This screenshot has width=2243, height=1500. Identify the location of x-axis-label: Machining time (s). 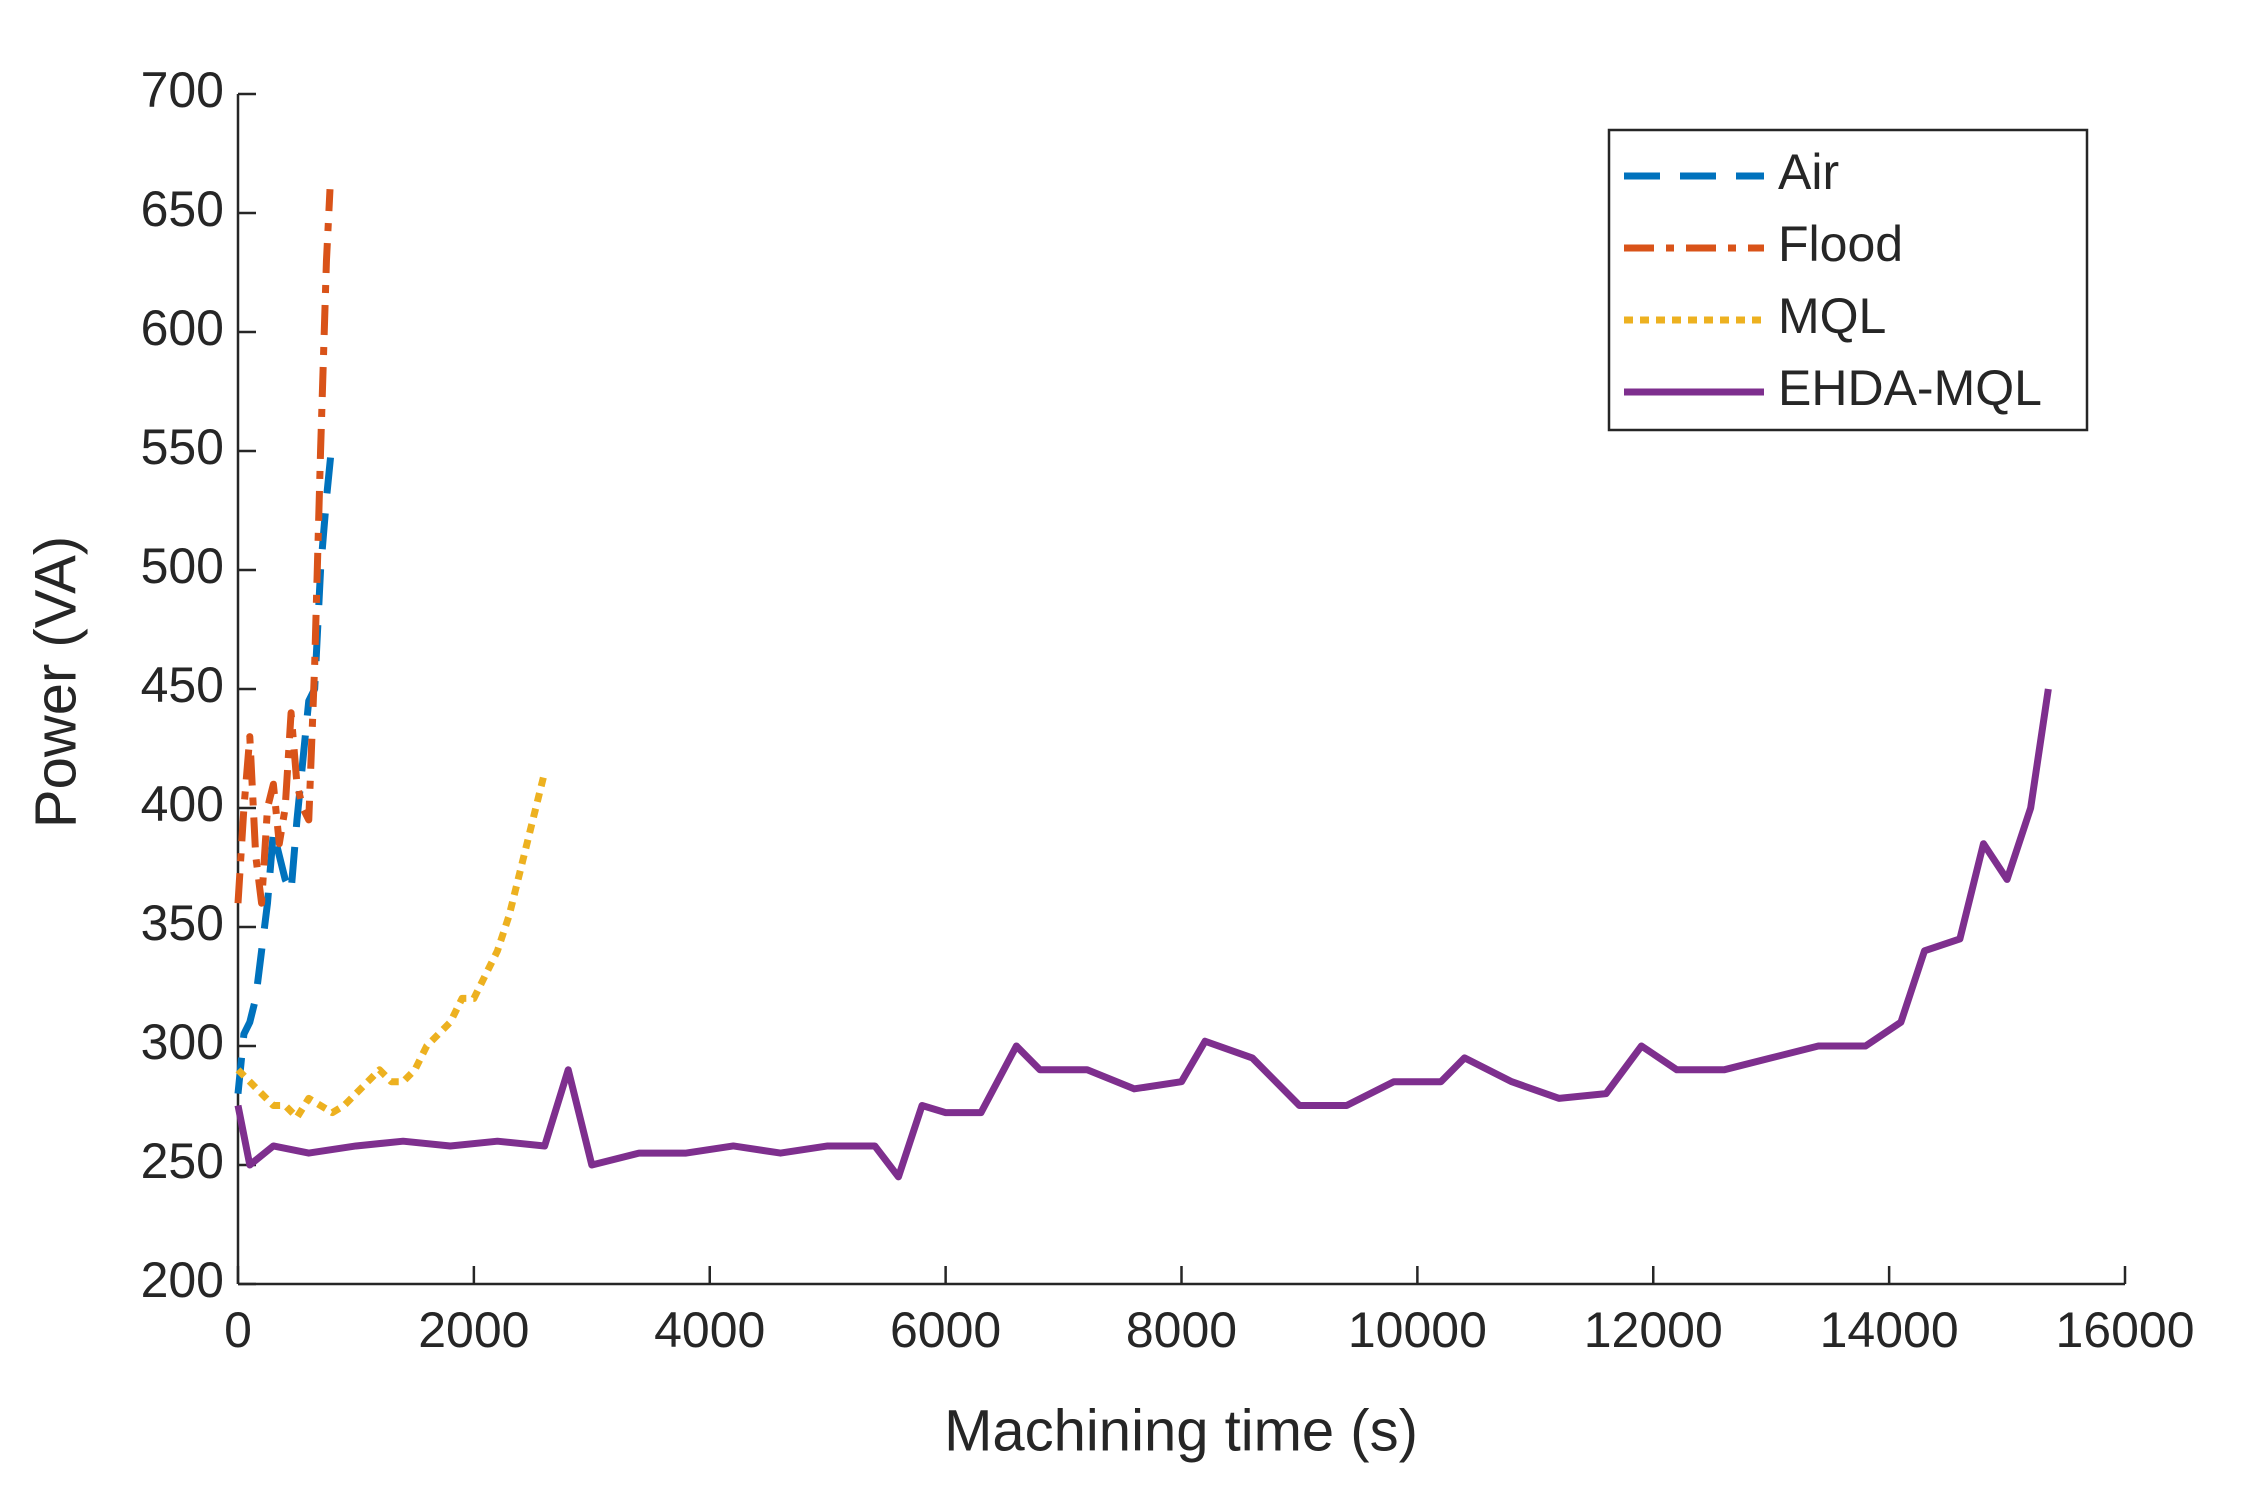
(1181, 1430).